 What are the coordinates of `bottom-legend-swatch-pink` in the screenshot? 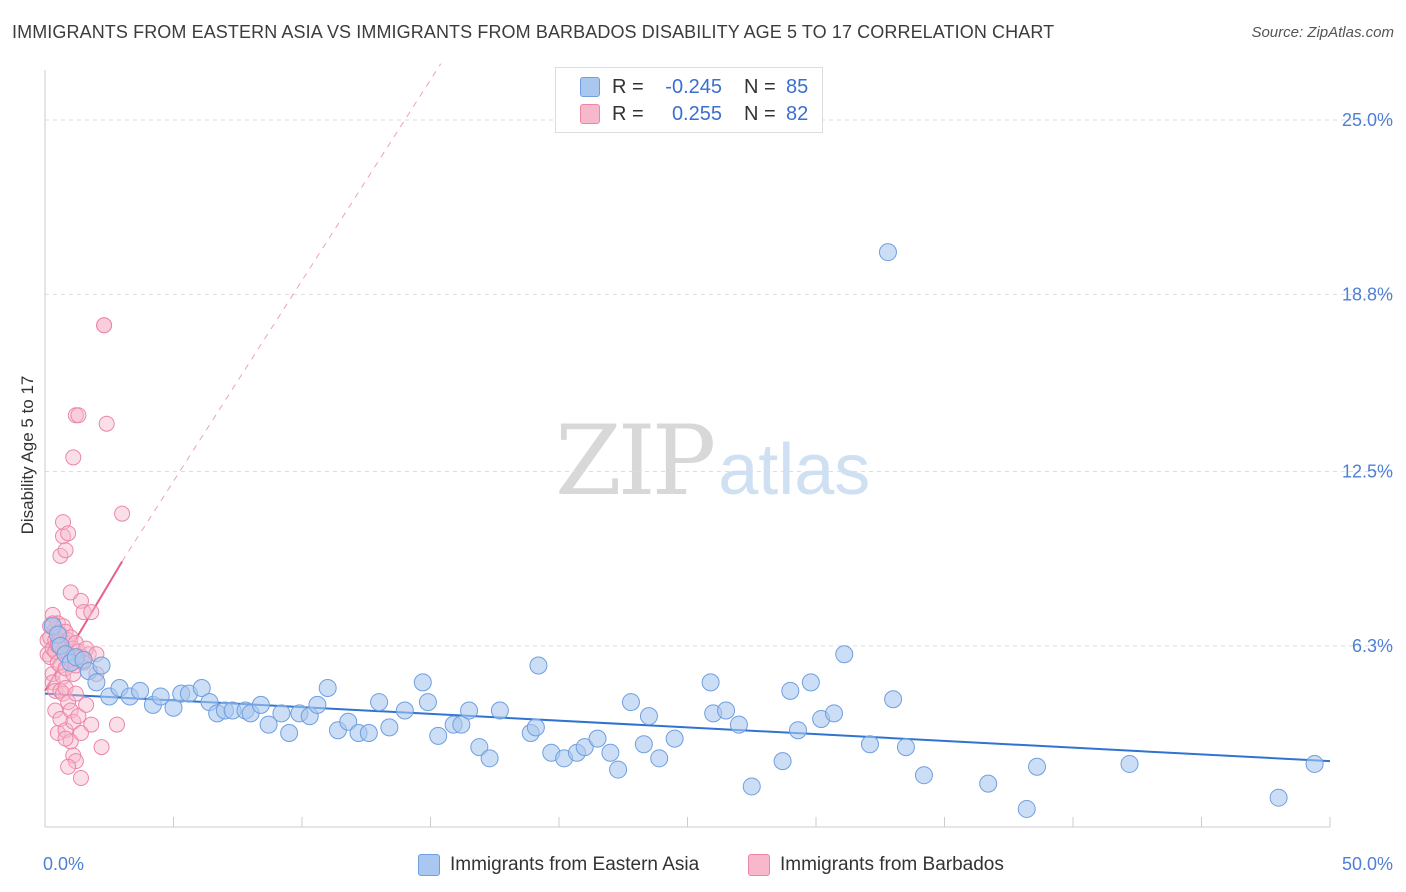 It's located at (759, 865).